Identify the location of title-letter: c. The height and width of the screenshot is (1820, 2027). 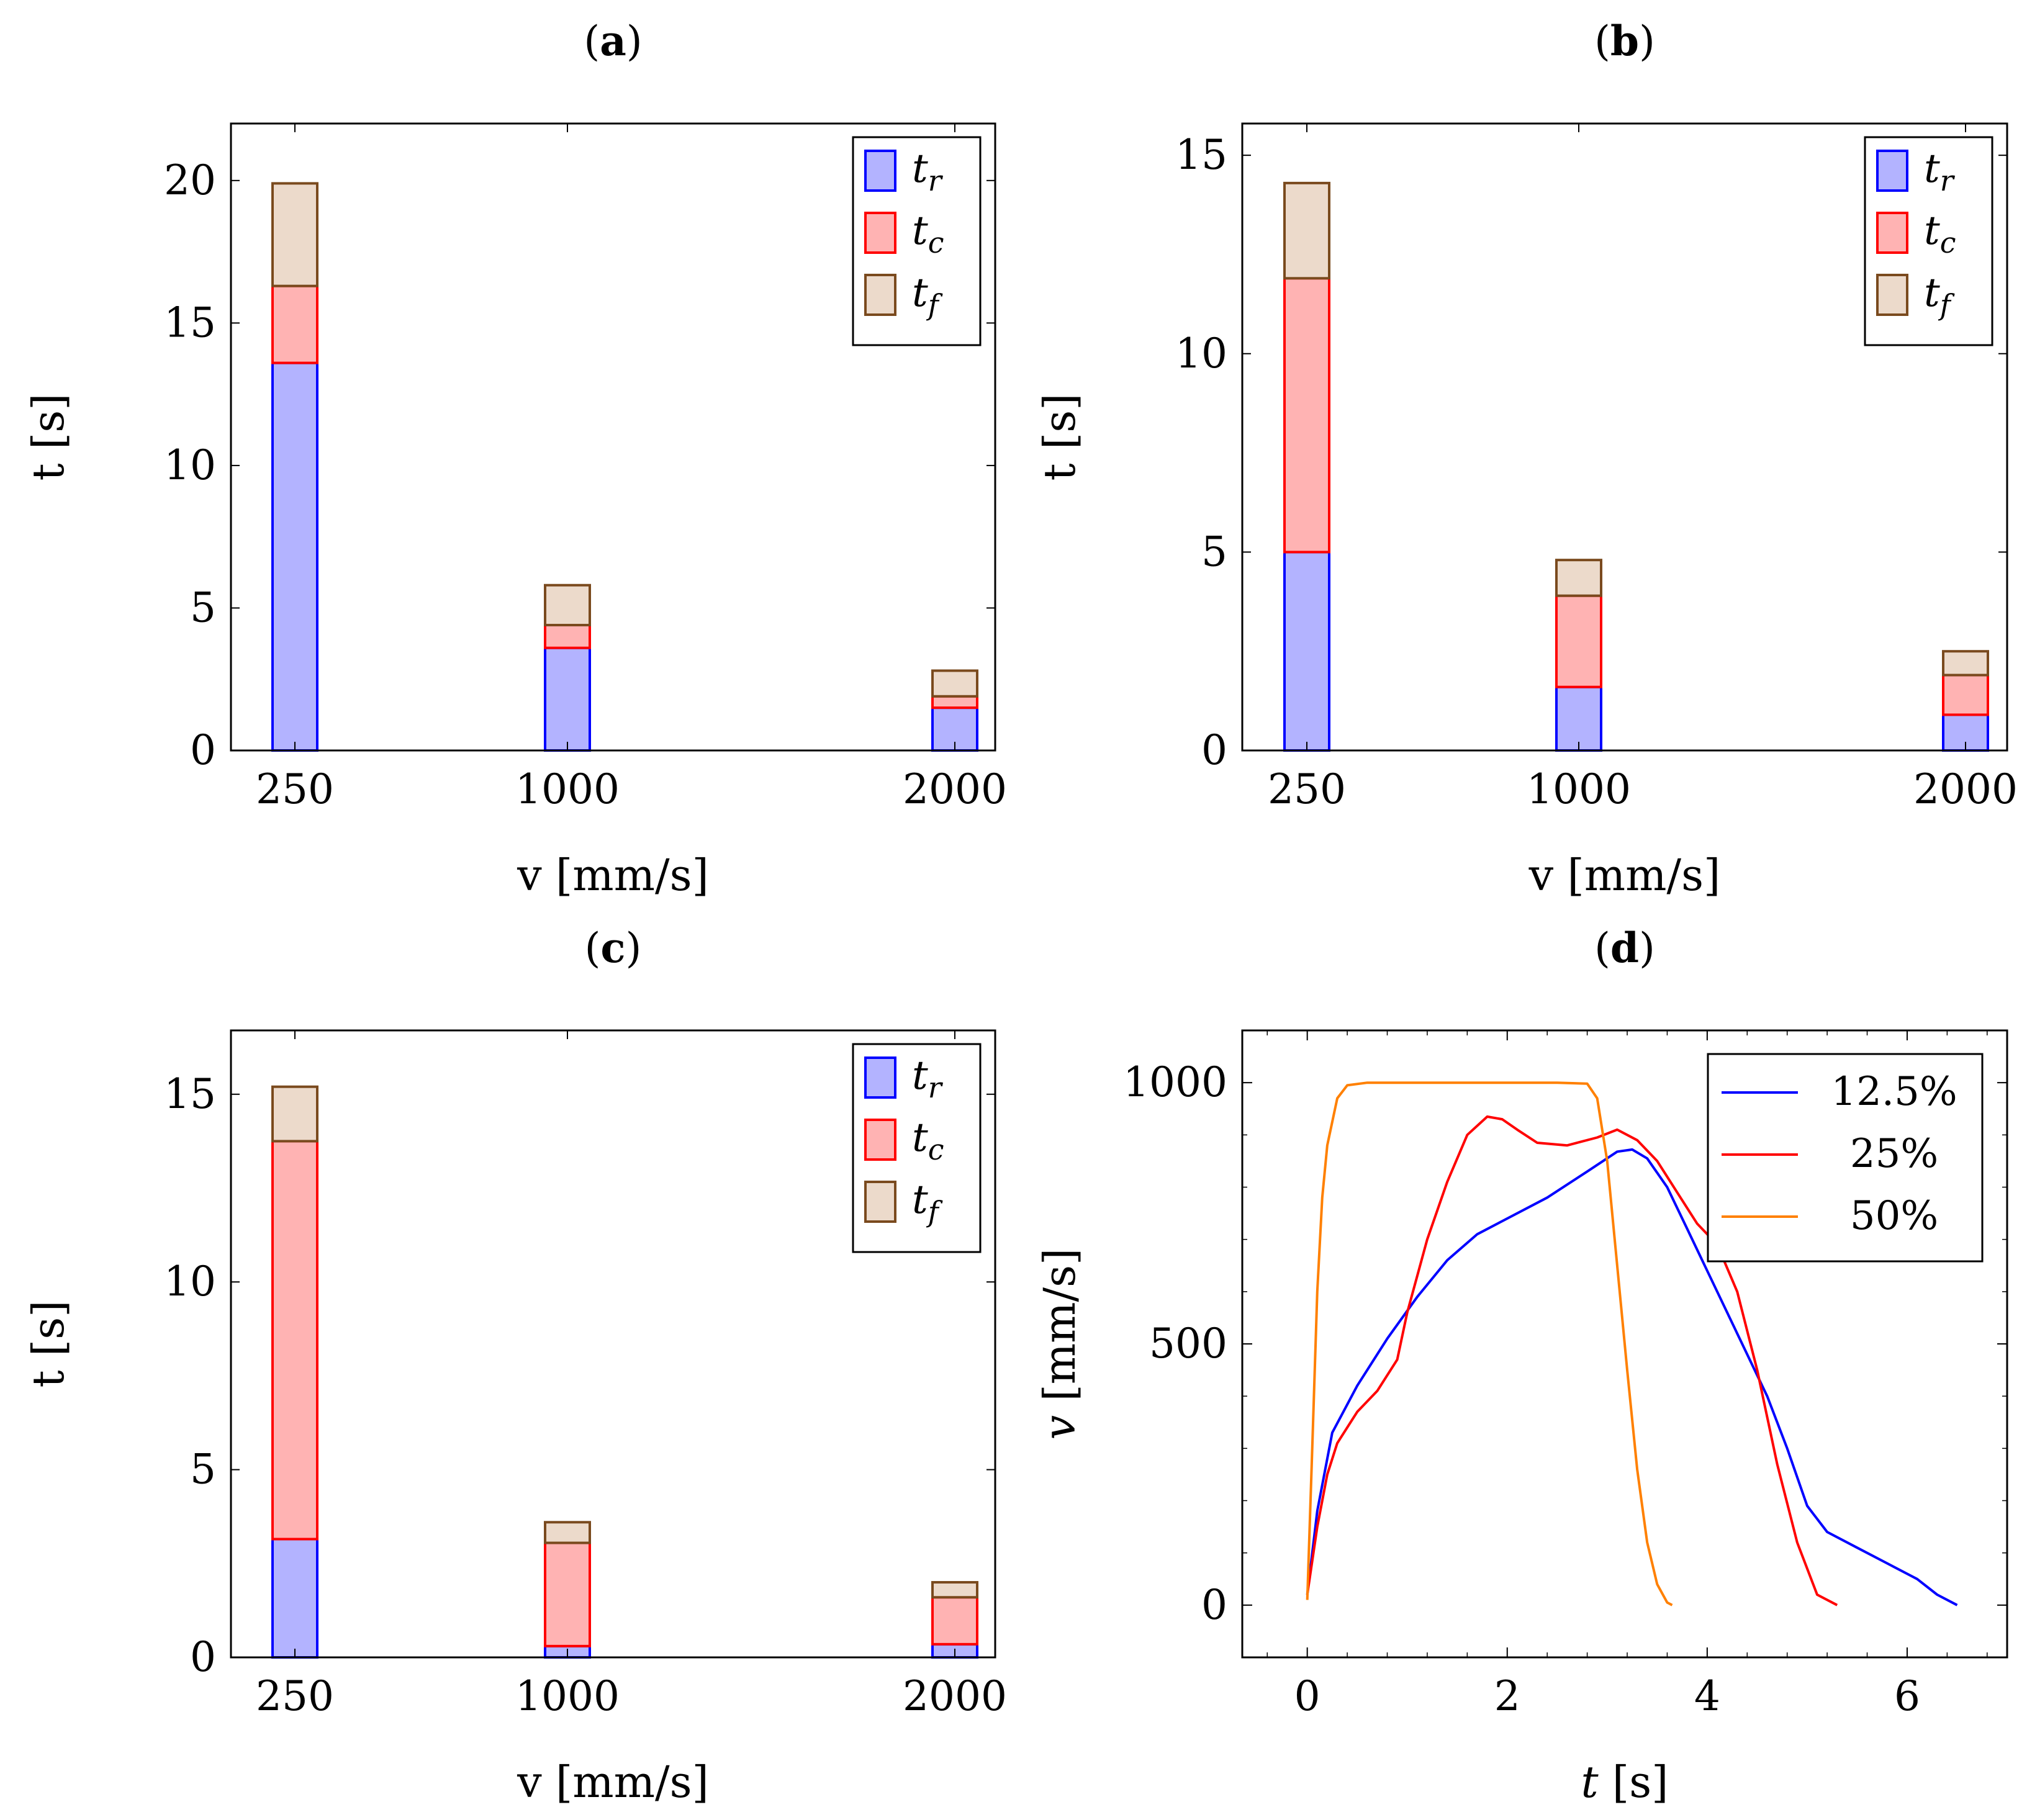
(613, 948).